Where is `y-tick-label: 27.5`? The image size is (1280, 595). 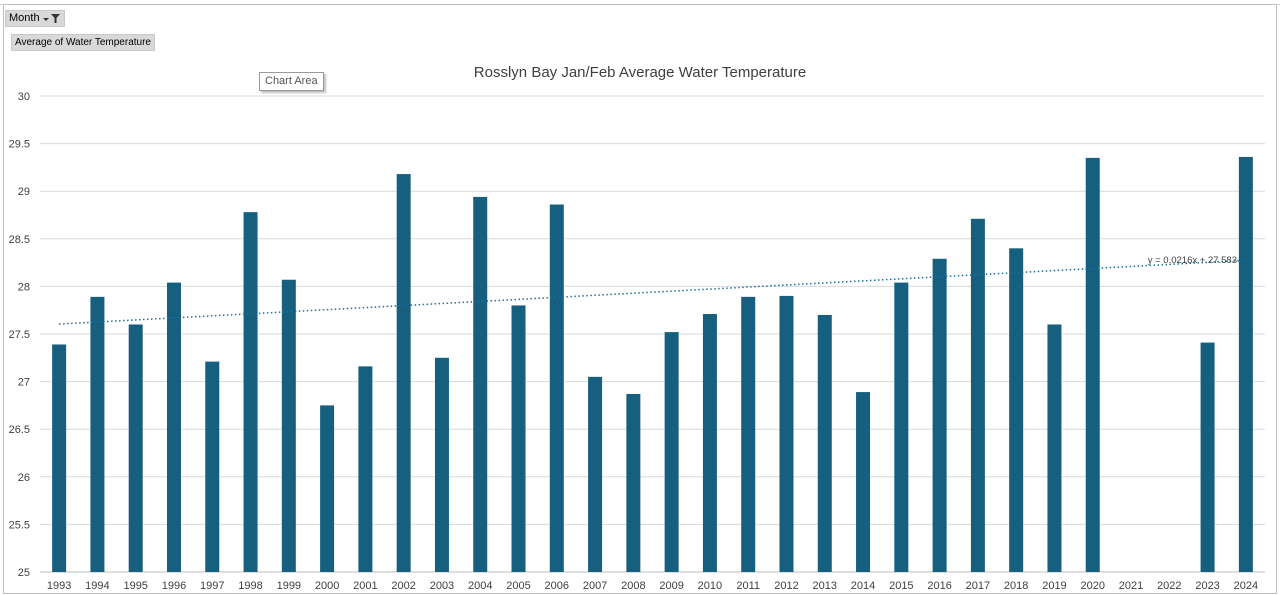 y-tick-label: 27.5 is located at coordinates (19, 335).